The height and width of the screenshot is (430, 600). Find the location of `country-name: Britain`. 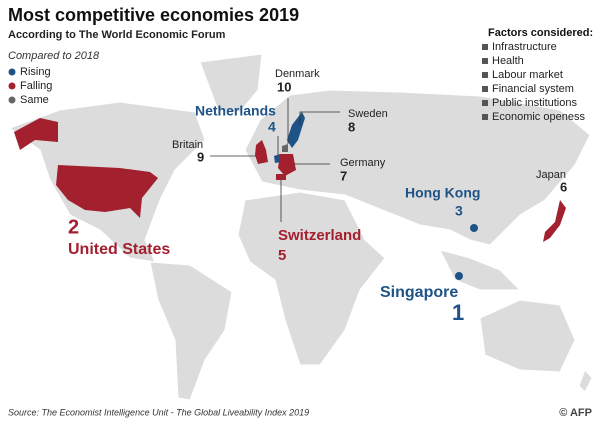

country-name: Britain is located at coordinates (187, 145).